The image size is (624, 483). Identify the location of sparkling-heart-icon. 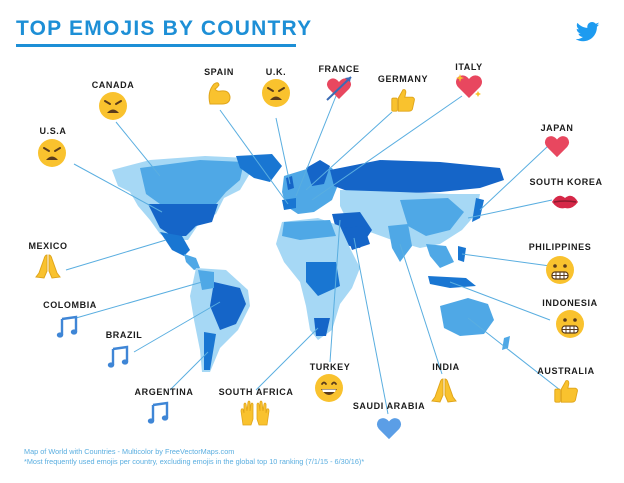
(469, 86).